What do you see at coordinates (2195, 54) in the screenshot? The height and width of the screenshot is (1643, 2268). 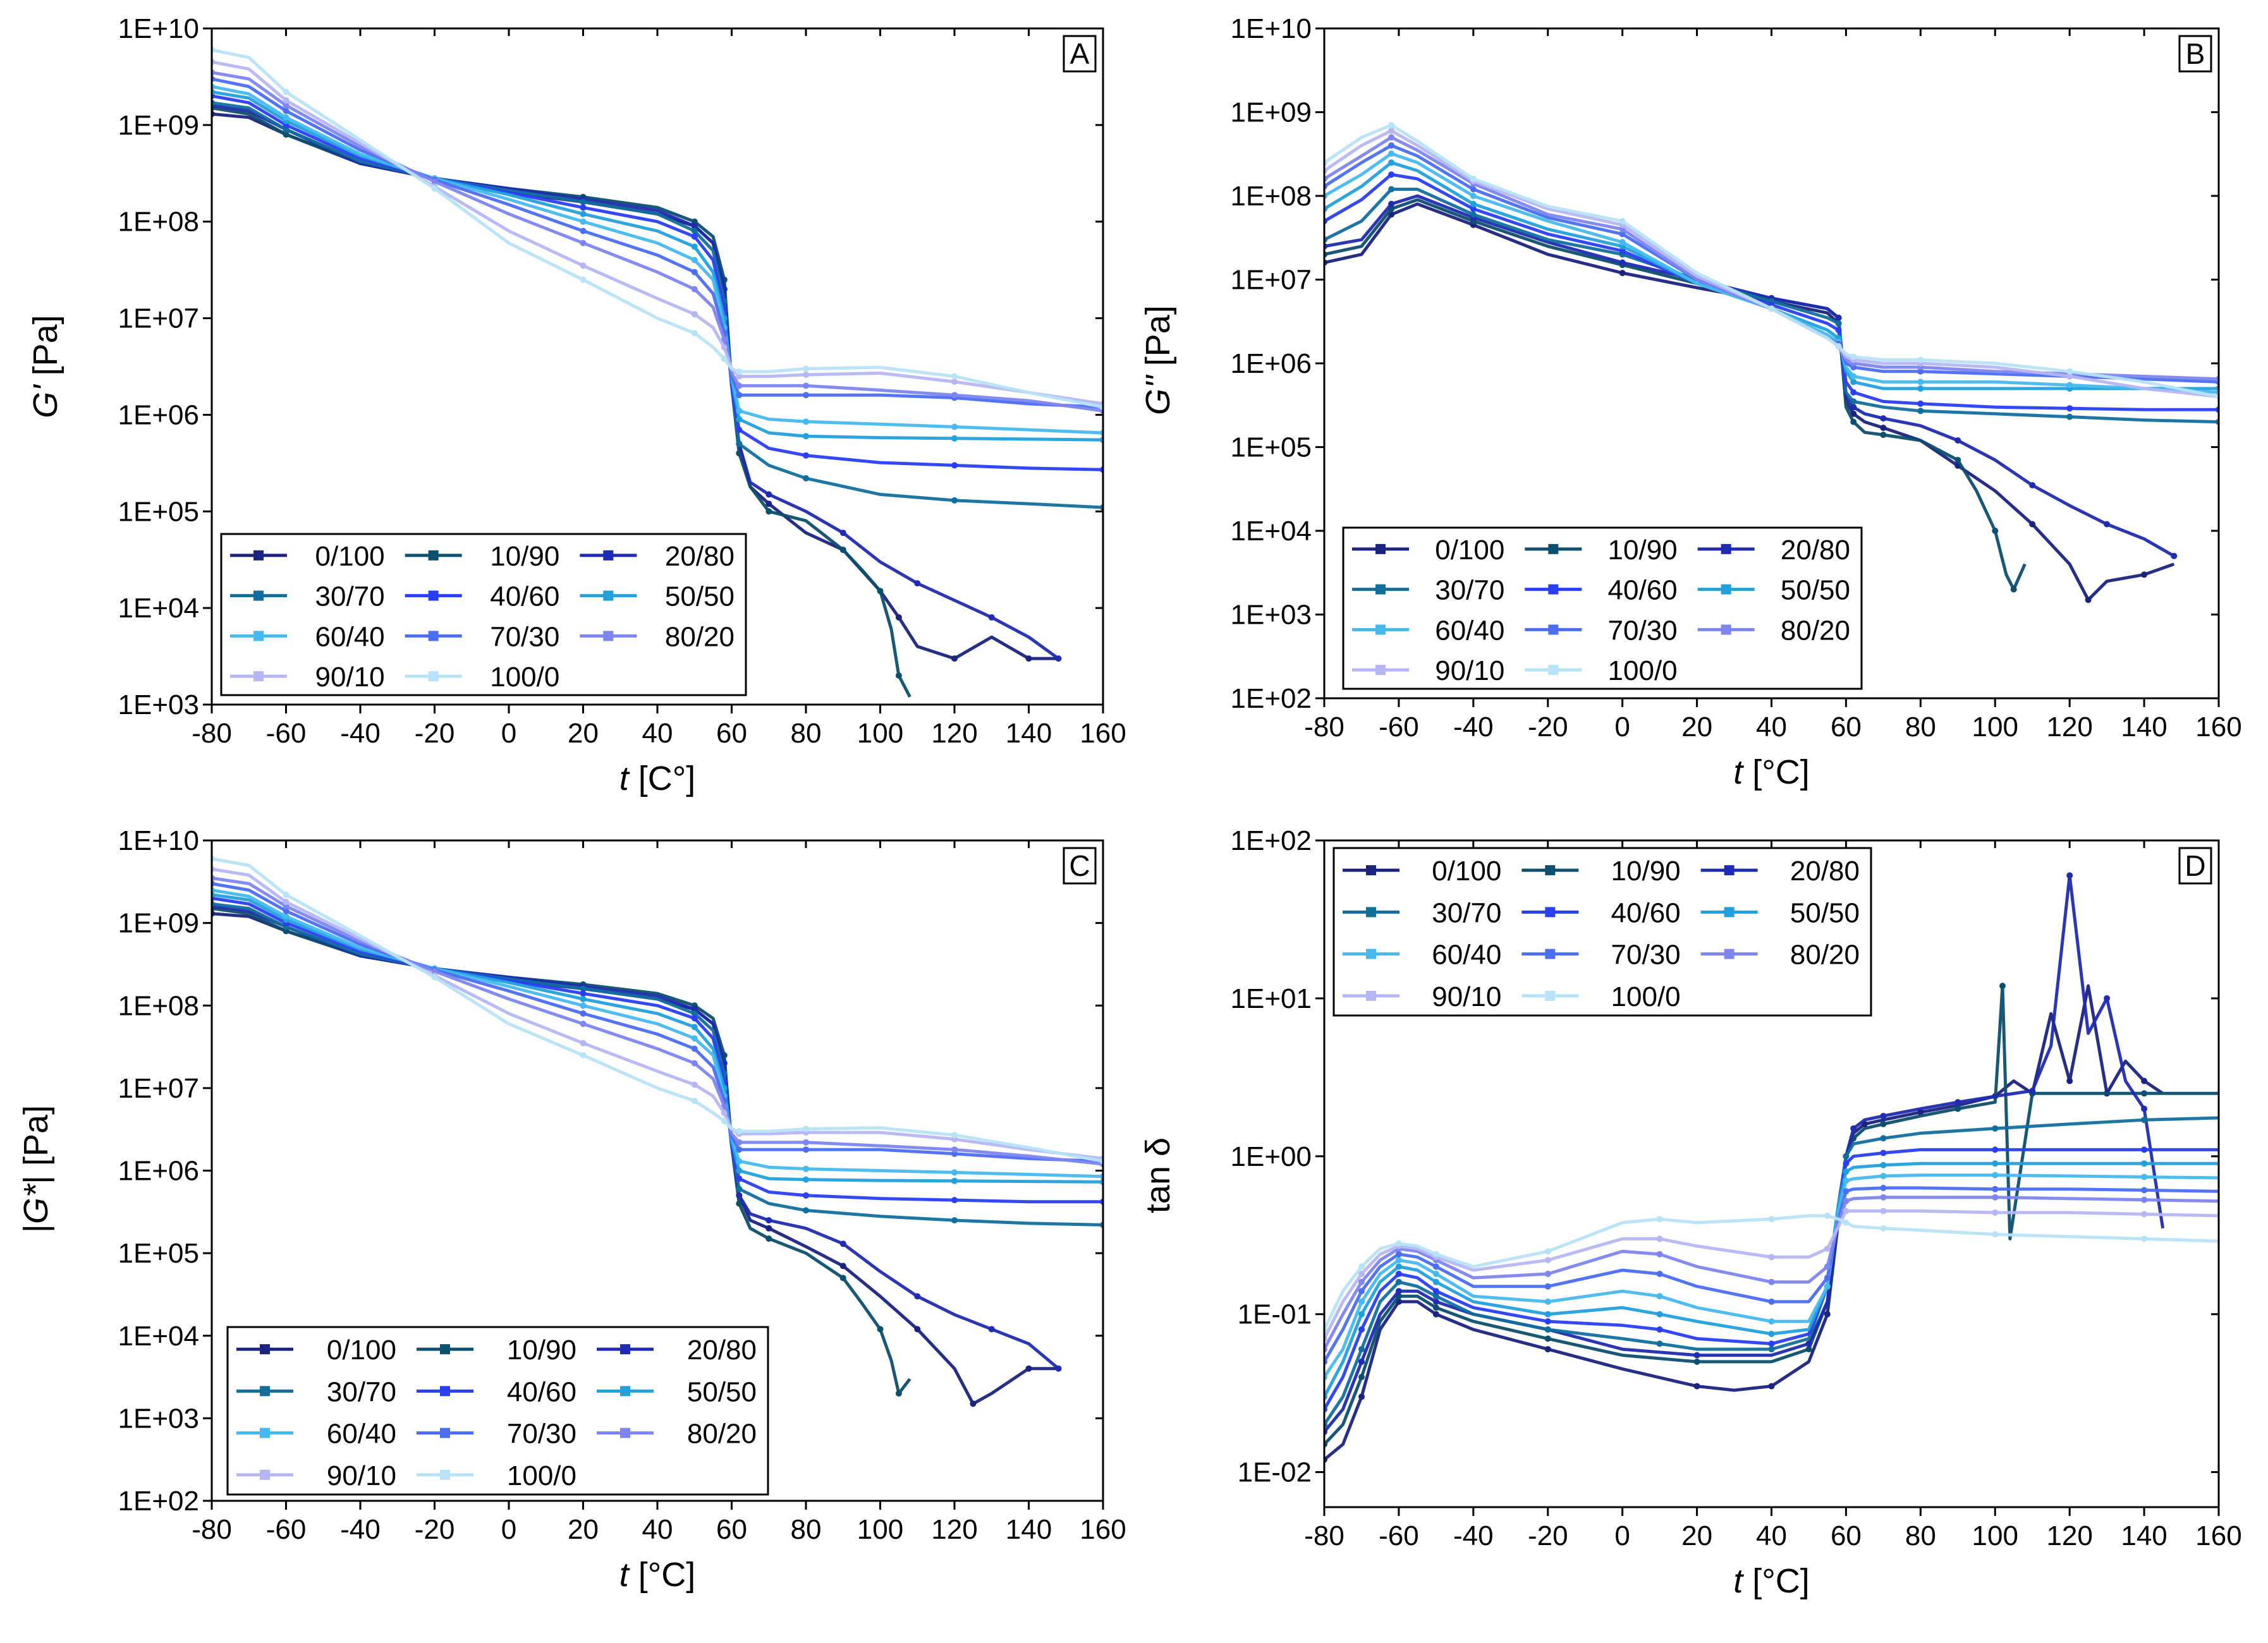 I see `panel-letter-box` at bounding box center [2195, 54].